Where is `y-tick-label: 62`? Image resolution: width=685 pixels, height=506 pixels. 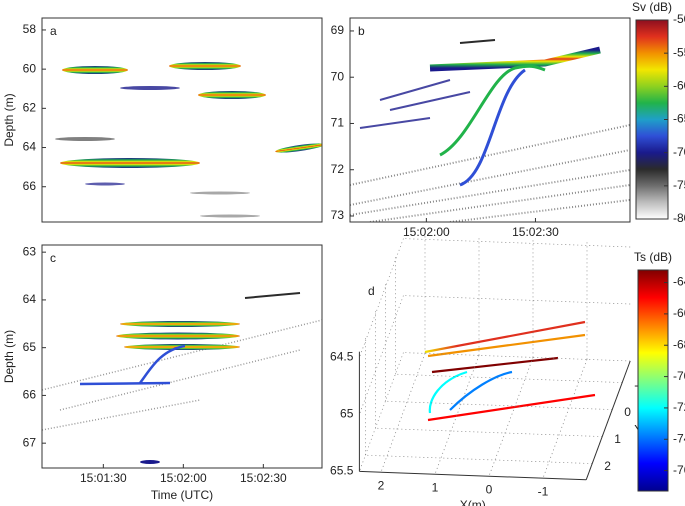
y-tick-label: 62 is located at coordinates (30, 108).